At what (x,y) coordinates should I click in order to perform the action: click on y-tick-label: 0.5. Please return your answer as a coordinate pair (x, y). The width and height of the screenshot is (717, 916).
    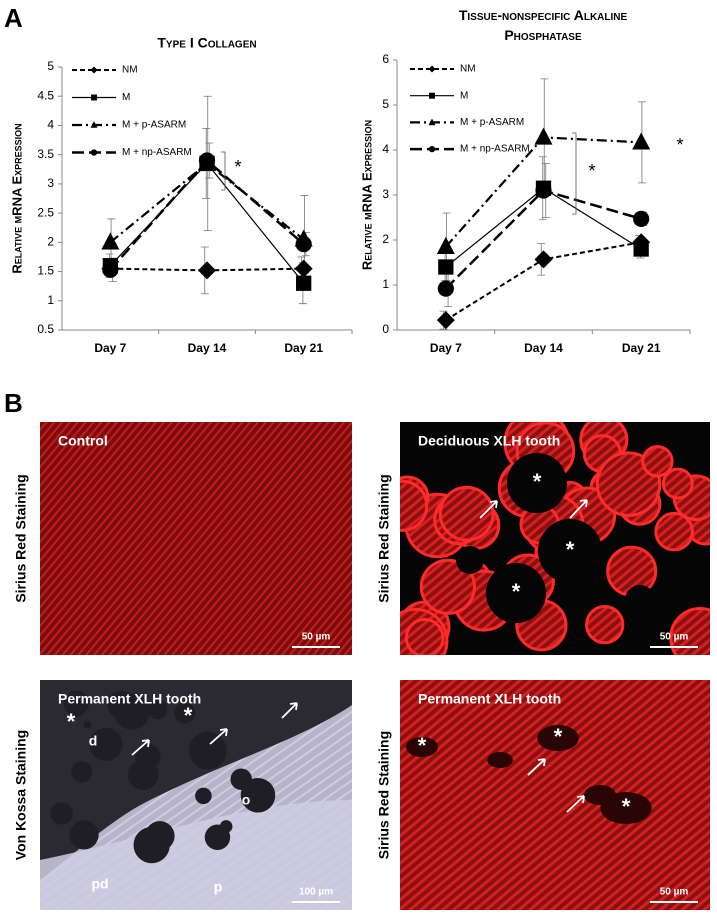
    Looking at the image, I should click on (45, 329).